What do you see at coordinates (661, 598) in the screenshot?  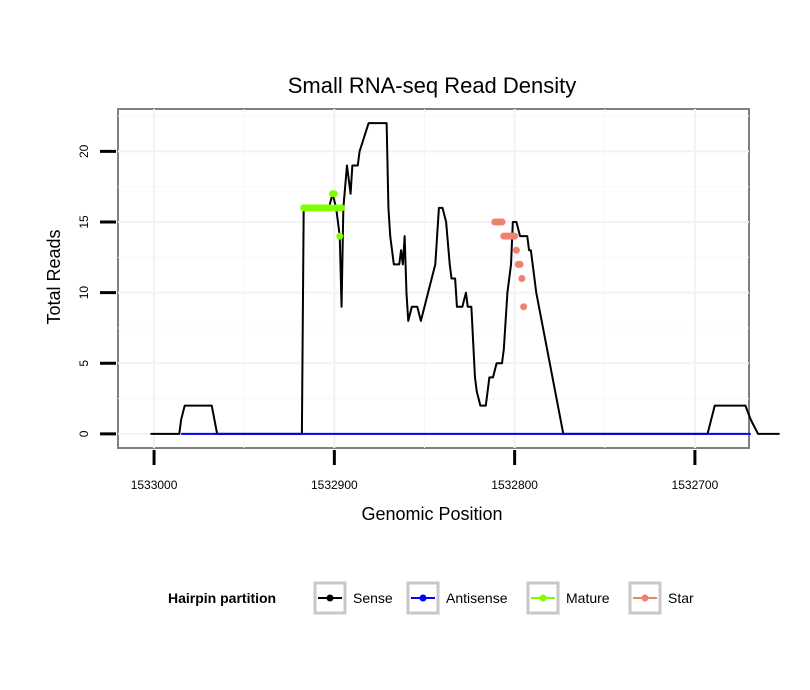 I see `legend-entry-star: Star` at bounding box center [661, 598].